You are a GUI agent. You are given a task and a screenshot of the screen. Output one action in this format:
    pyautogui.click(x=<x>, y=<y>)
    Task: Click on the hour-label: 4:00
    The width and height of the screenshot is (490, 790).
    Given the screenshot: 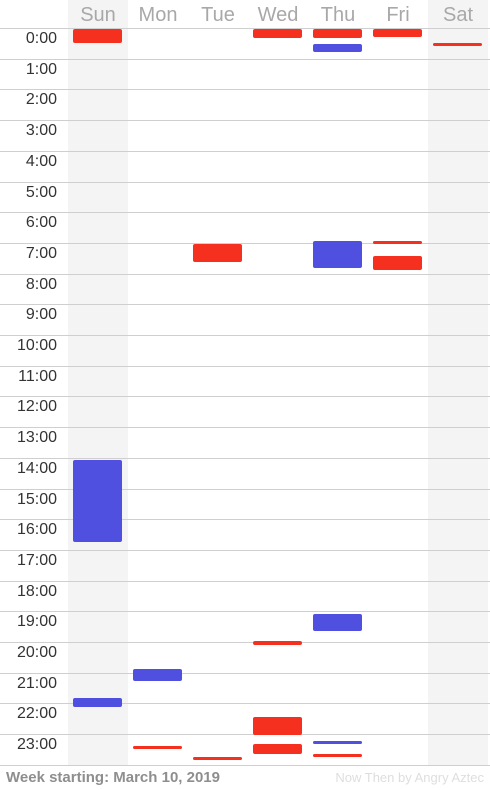 What is the action you would take?
    pyautogui.click(x=41, y=161)
    